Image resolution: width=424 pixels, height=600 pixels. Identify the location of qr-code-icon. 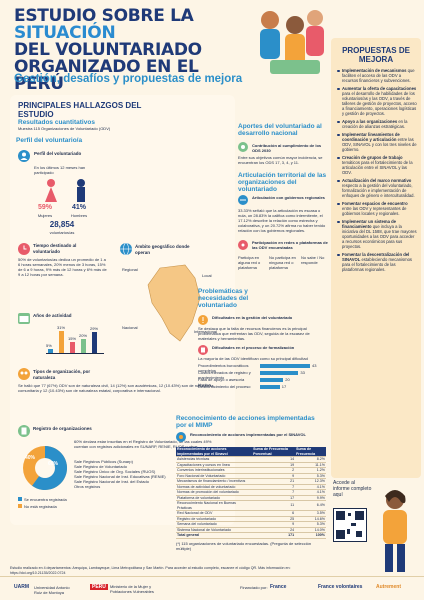
(350, 525).